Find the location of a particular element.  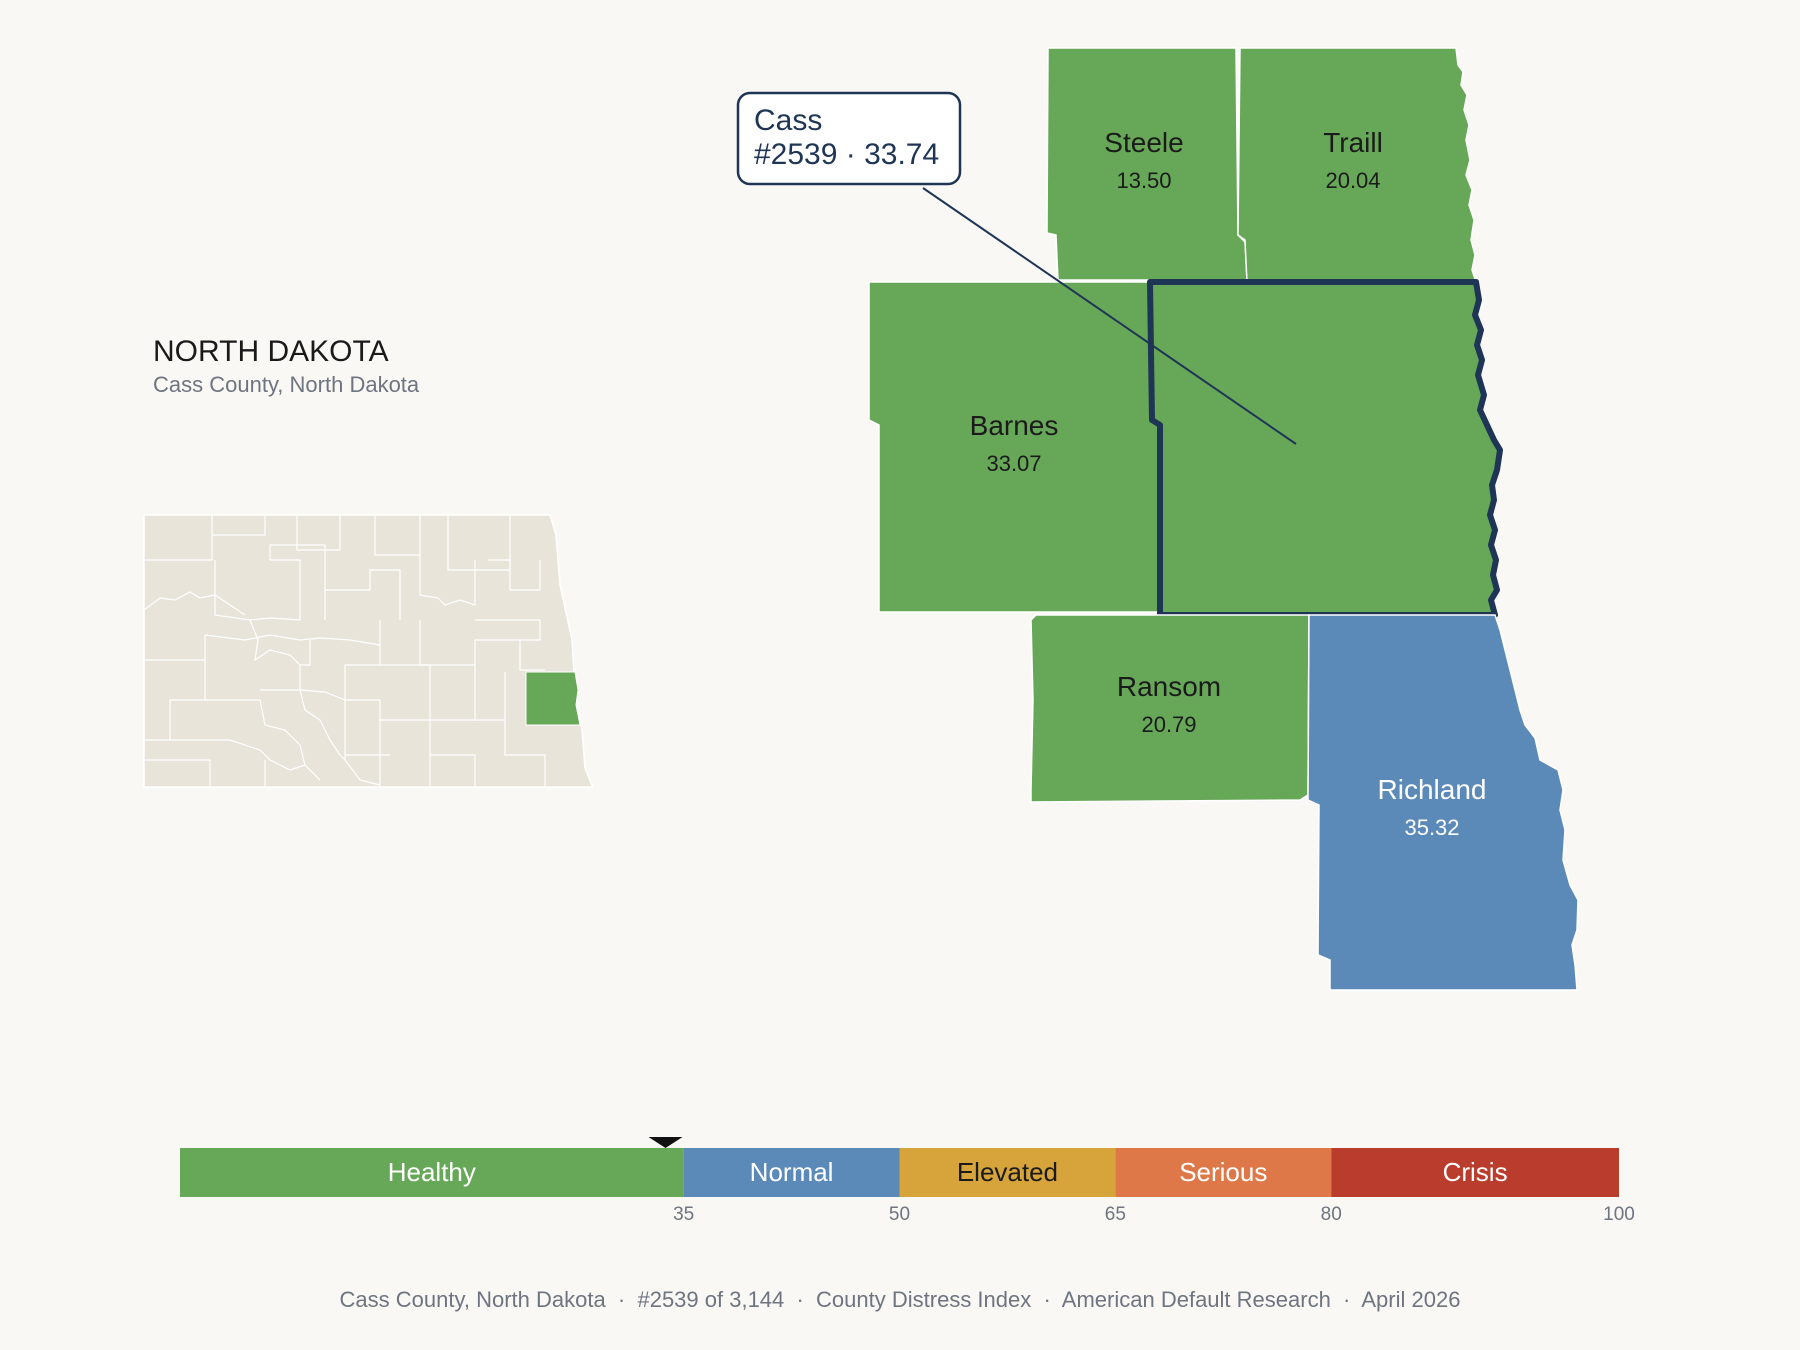

county-score-richland: 35.32 is located at coordinates (1431, 827).